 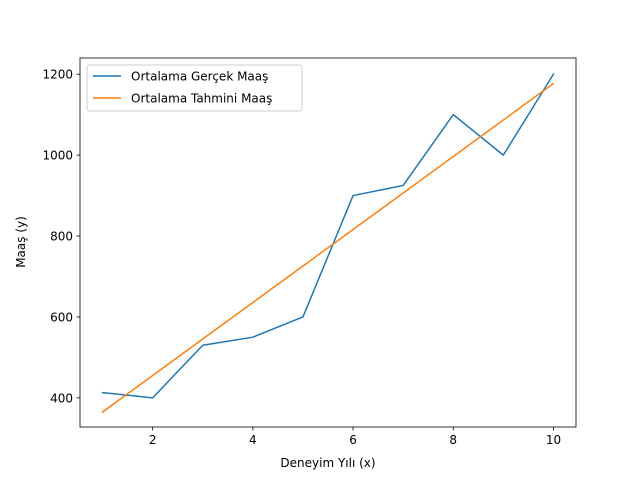 What do you see at coordinates (201, 99) in the screenshot?
I see `legend-label-predicted: Ortalama Tahmini Maaş` at bounding box center [201, 99].